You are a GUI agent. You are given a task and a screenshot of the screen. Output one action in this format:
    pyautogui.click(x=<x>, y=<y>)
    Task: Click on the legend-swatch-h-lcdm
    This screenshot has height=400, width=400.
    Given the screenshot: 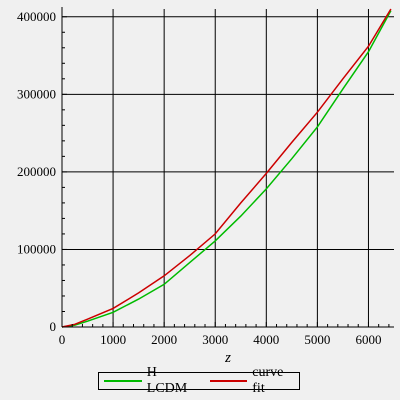 What is the action you would take?
    pyautogui.click(x=123, y=381)
    